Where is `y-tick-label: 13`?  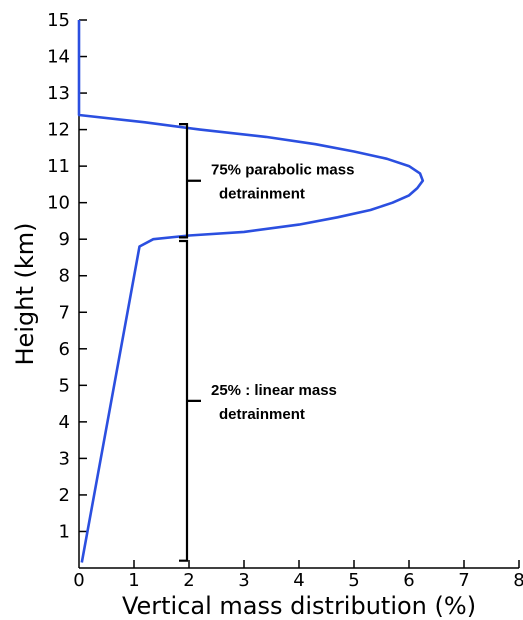 y-tick-label: 13 is located at coordinates (58, 93).